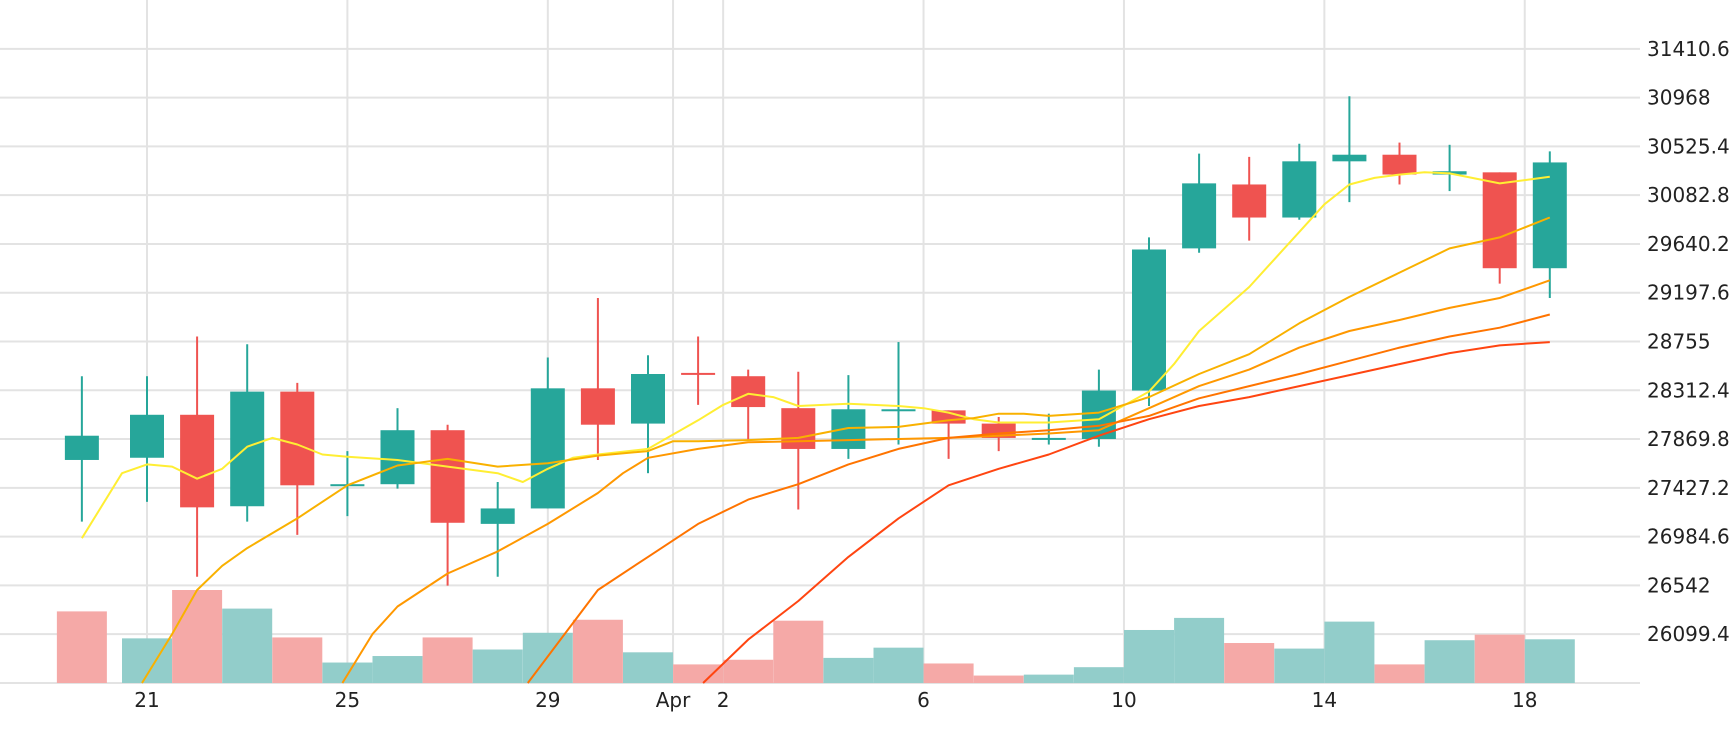 The image size is (1730, 730). What do you see at coordinates (1679, 585) in the screenshot?
I see `y-tick-label: 26542` at bounding box center [1679, 585].